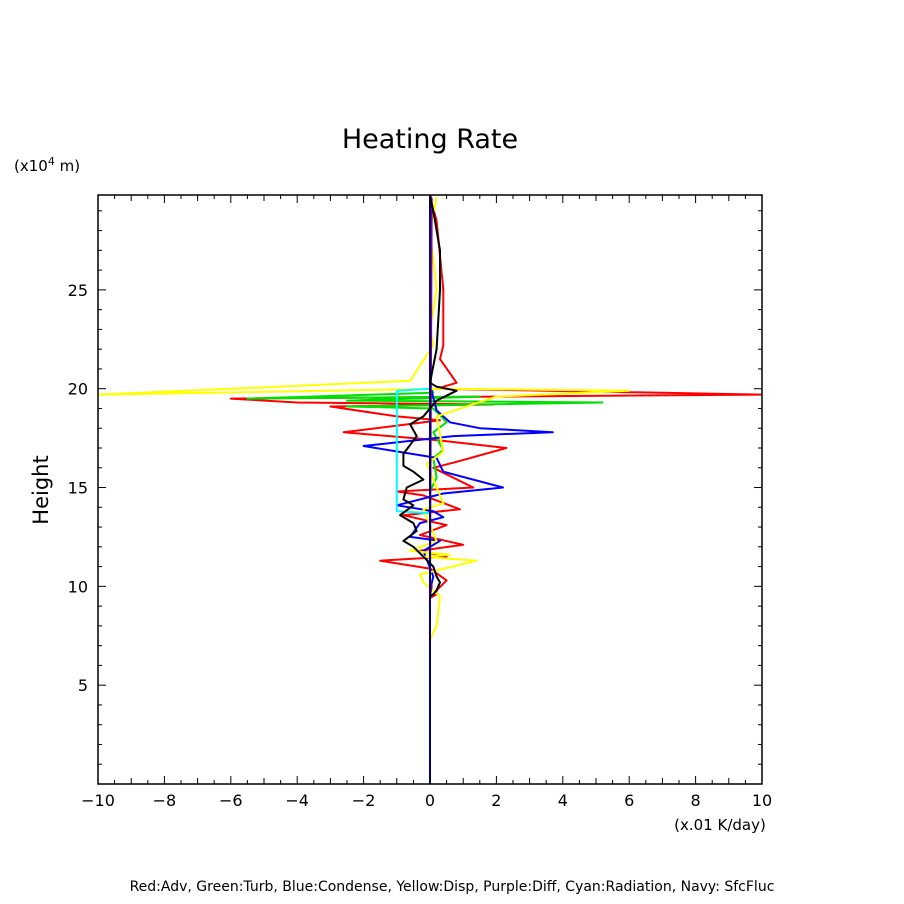  What do you see at coordinates (78, 586) in the screenshot?
I see `y-tick-label: 10` at bounding box center [78, 586].